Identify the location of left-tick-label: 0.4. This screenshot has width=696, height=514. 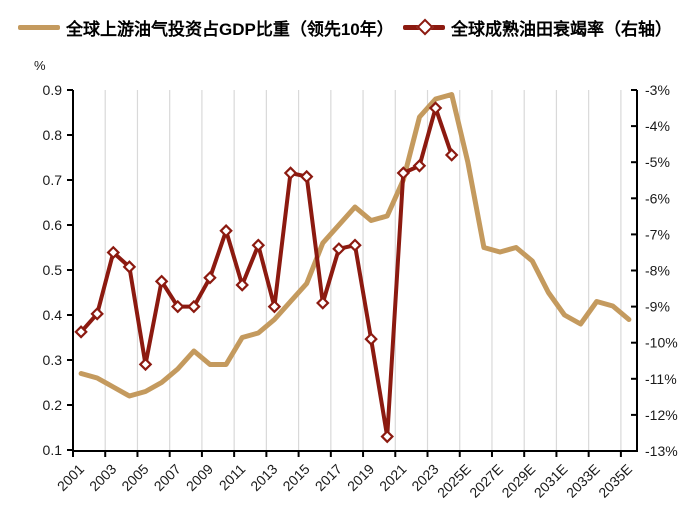
(53, 315).